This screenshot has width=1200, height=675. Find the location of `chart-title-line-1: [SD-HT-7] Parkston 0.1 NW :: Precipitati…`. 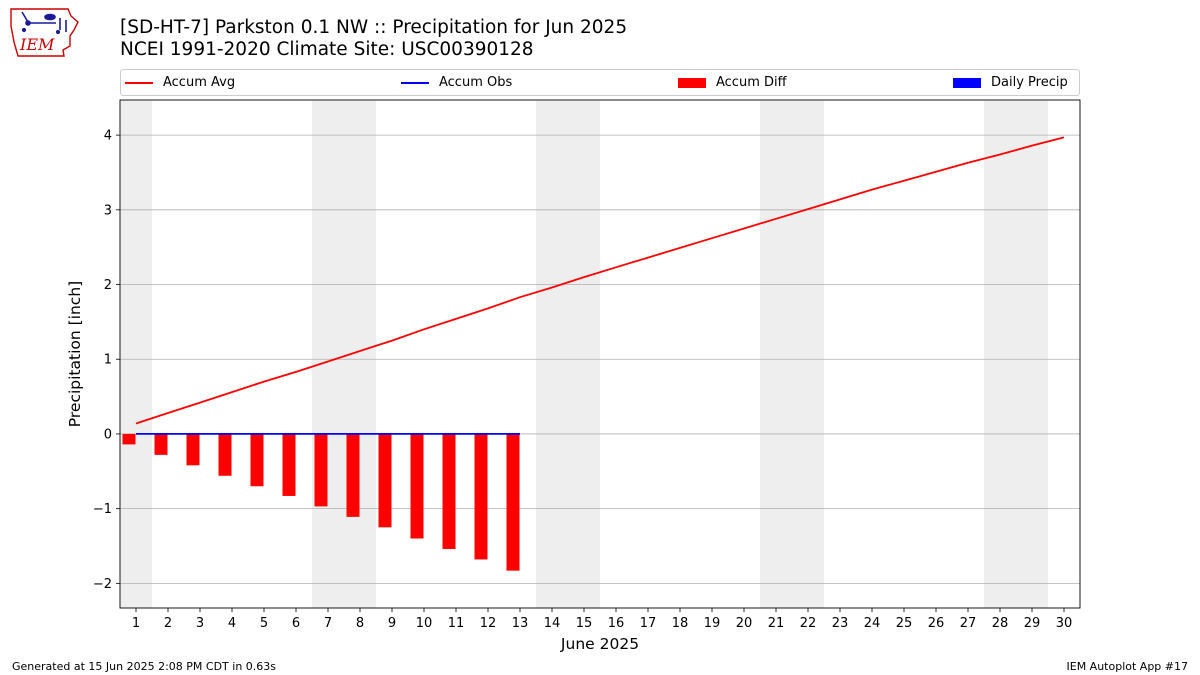

chart-title-line-1: [SD-HT-7] Parkston 0.1 NW :: Precipitati… is located at coordinates (374, 27).